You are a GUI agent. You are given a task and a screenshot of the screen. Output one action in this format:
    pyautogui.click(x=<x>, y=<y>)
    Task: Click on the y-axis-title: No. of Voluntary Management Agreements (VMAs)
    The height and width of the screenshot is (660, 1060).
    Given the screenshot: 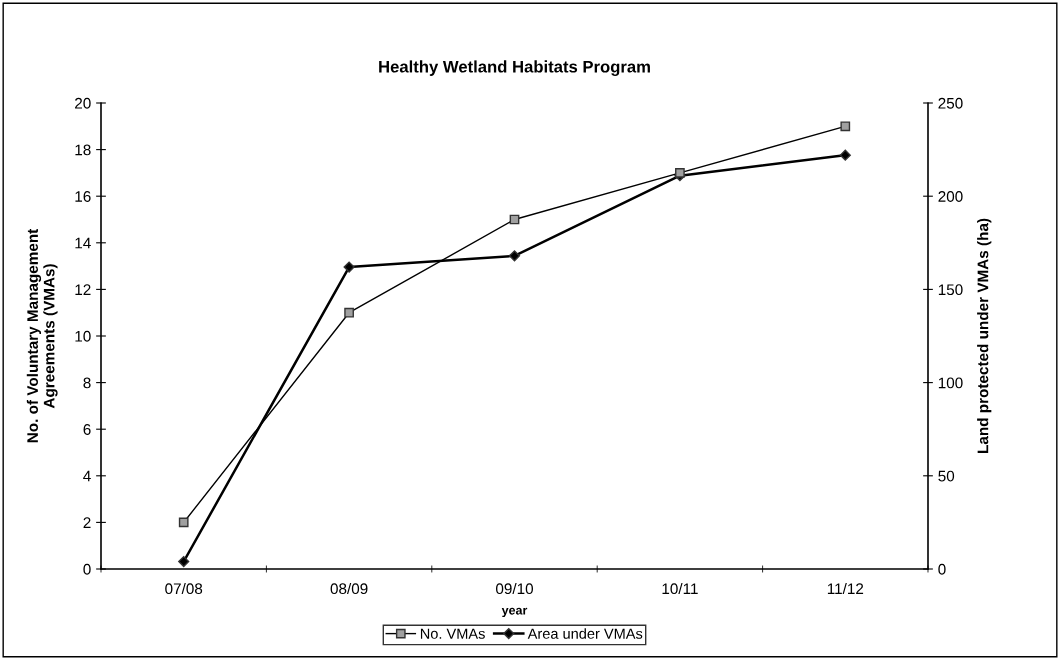 What is the action you would take?
    pyautogui.click(x=42, y=335)
    